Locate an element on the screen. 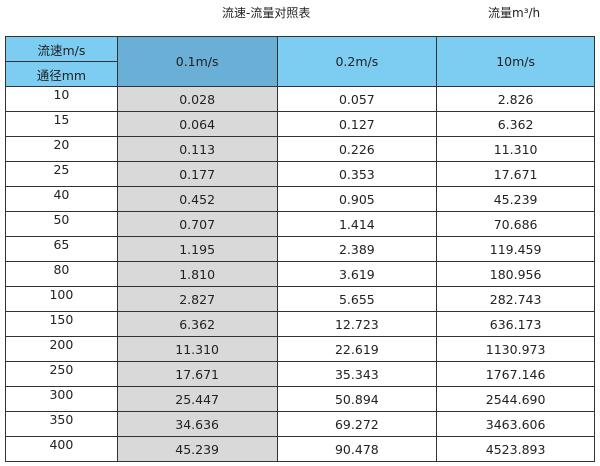 The height and width of the screenshot is (466, 600). flow-cell: 25.447 is located at coordinates (197, 399).